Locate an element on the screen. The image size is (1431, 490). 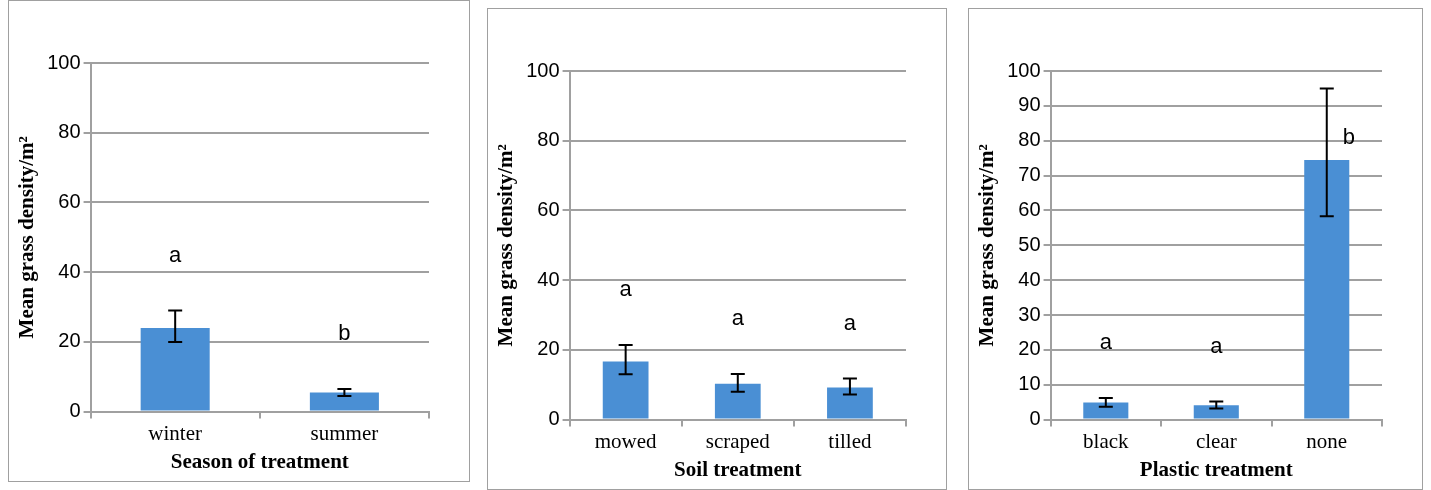
x-tick-label: winter is located at coordinates (175, 432).